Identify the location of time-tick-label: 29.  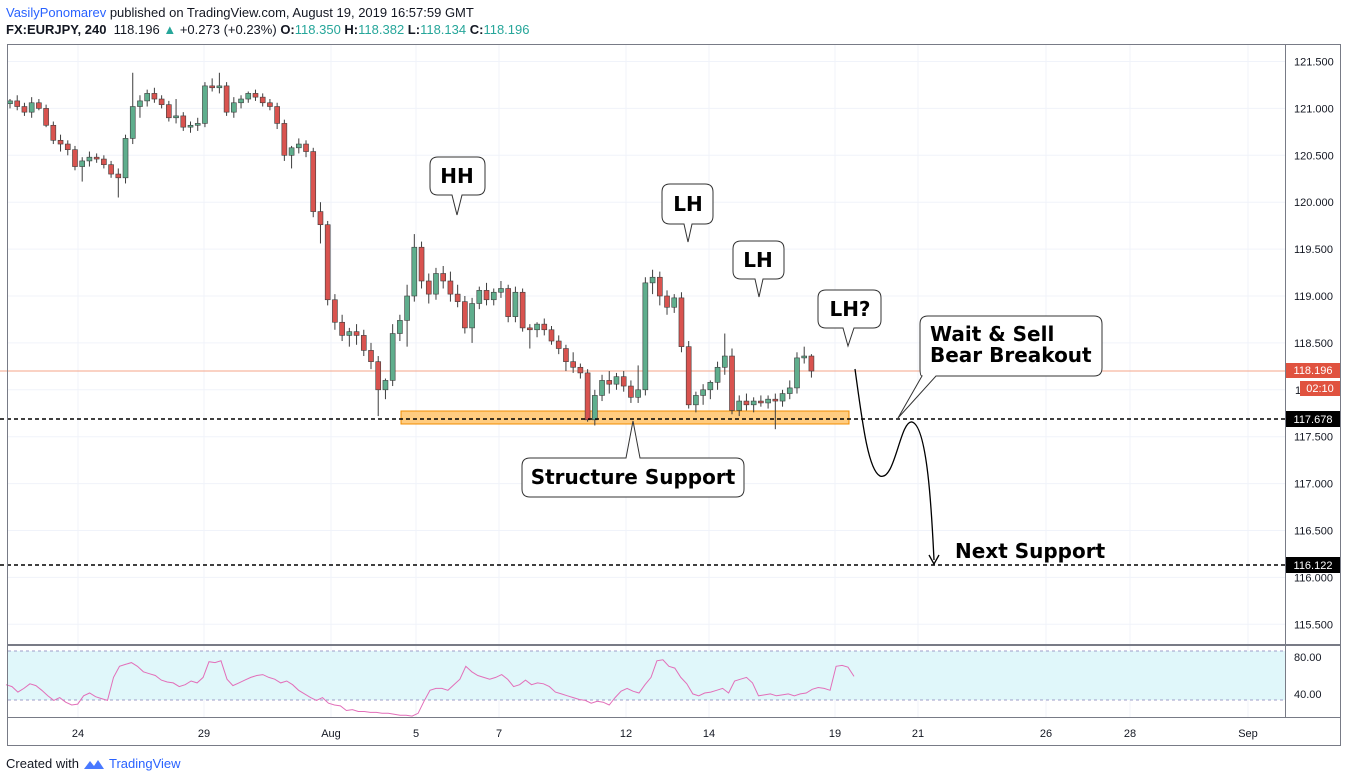
(204, 734).